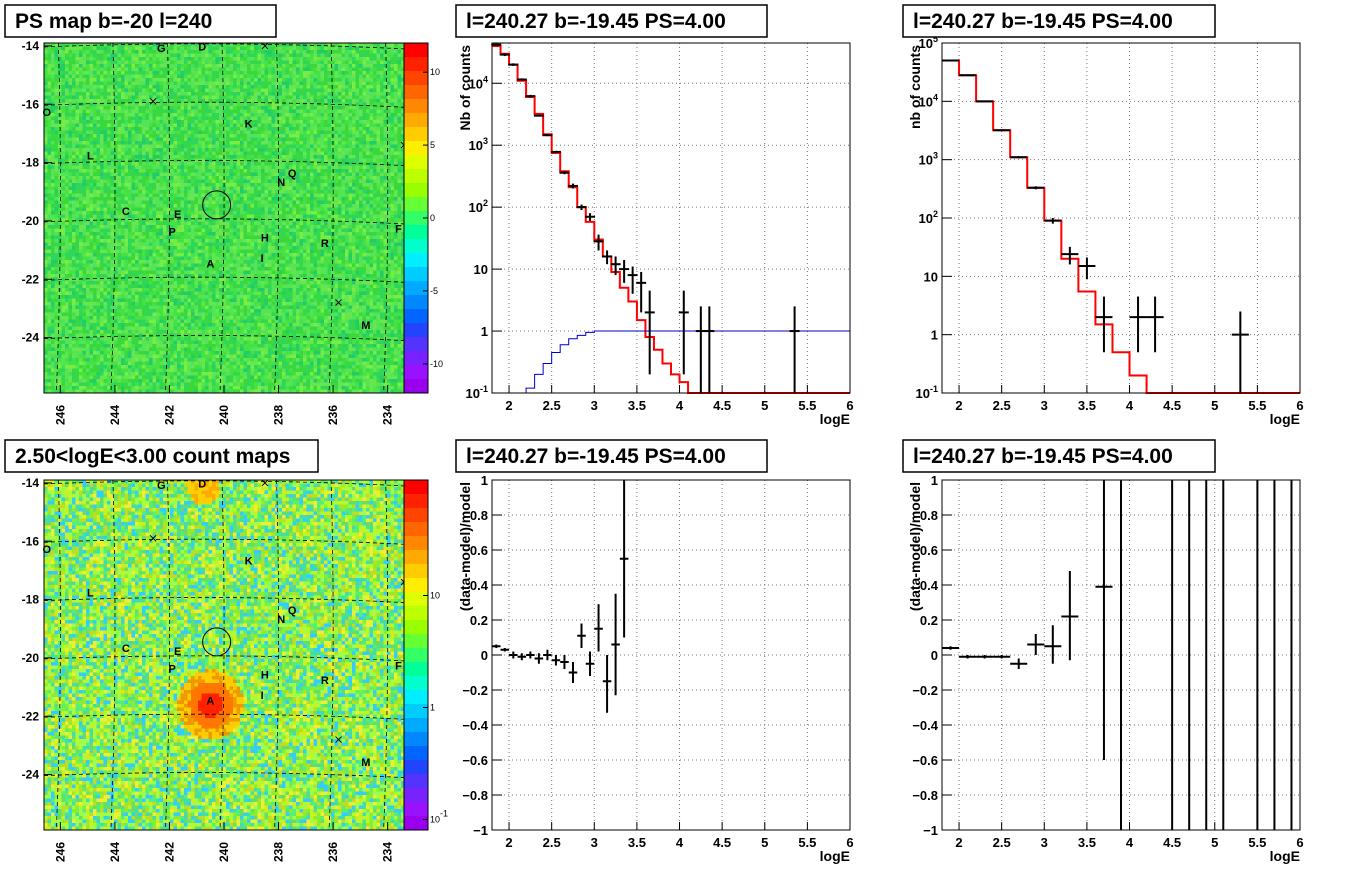  Describe the element at coordinates (31, 163) in the screenshot. I see `y-tick-label: -18` at that location.